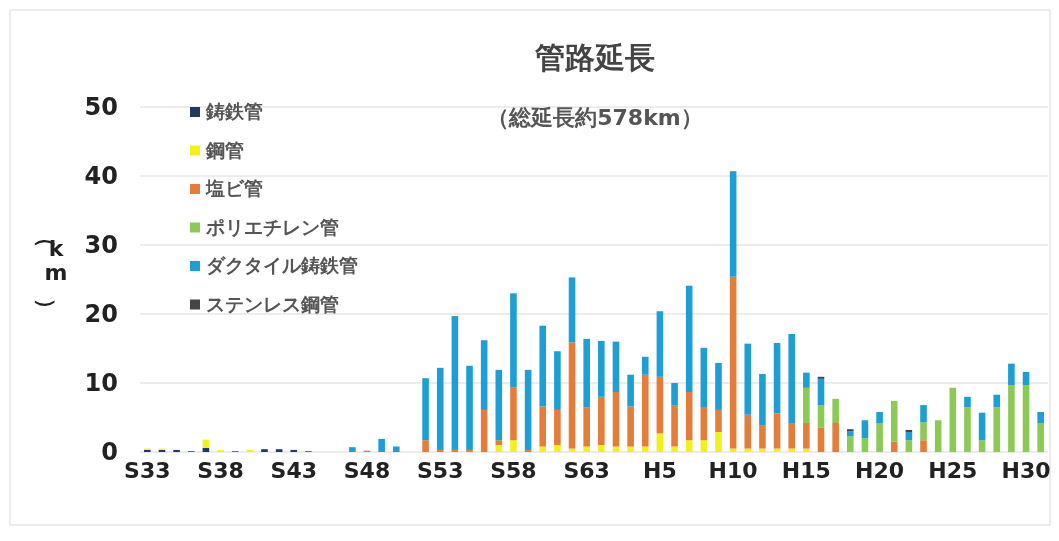  Describe the element at coordinates (595, 117) in the screenshot. I see `chart-subtitle: （総延長約578km）` at that location.